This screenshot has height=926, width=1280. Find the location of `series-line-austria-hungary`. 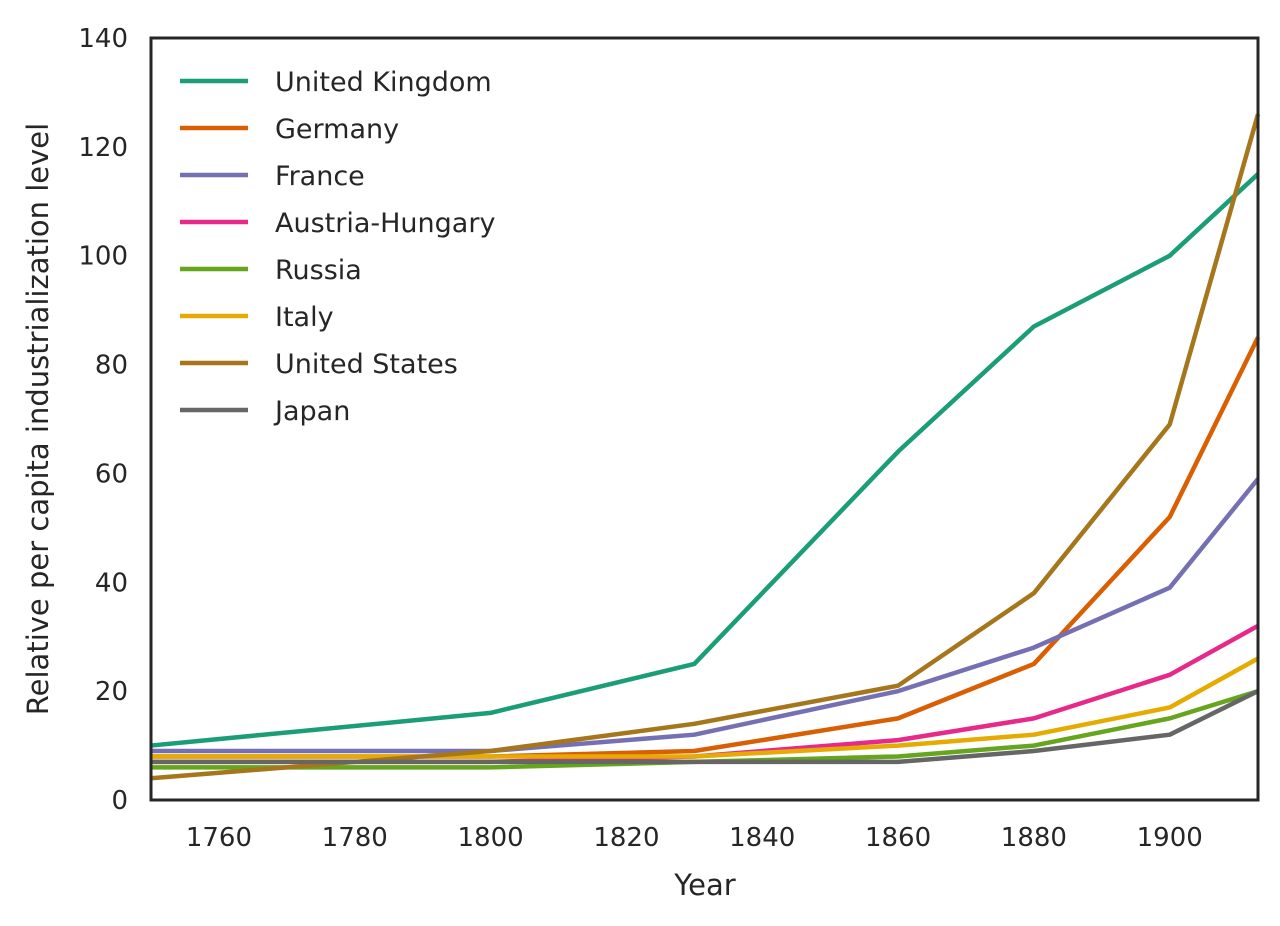

series-line-austria-hungary is located at coordinates (705, 694).